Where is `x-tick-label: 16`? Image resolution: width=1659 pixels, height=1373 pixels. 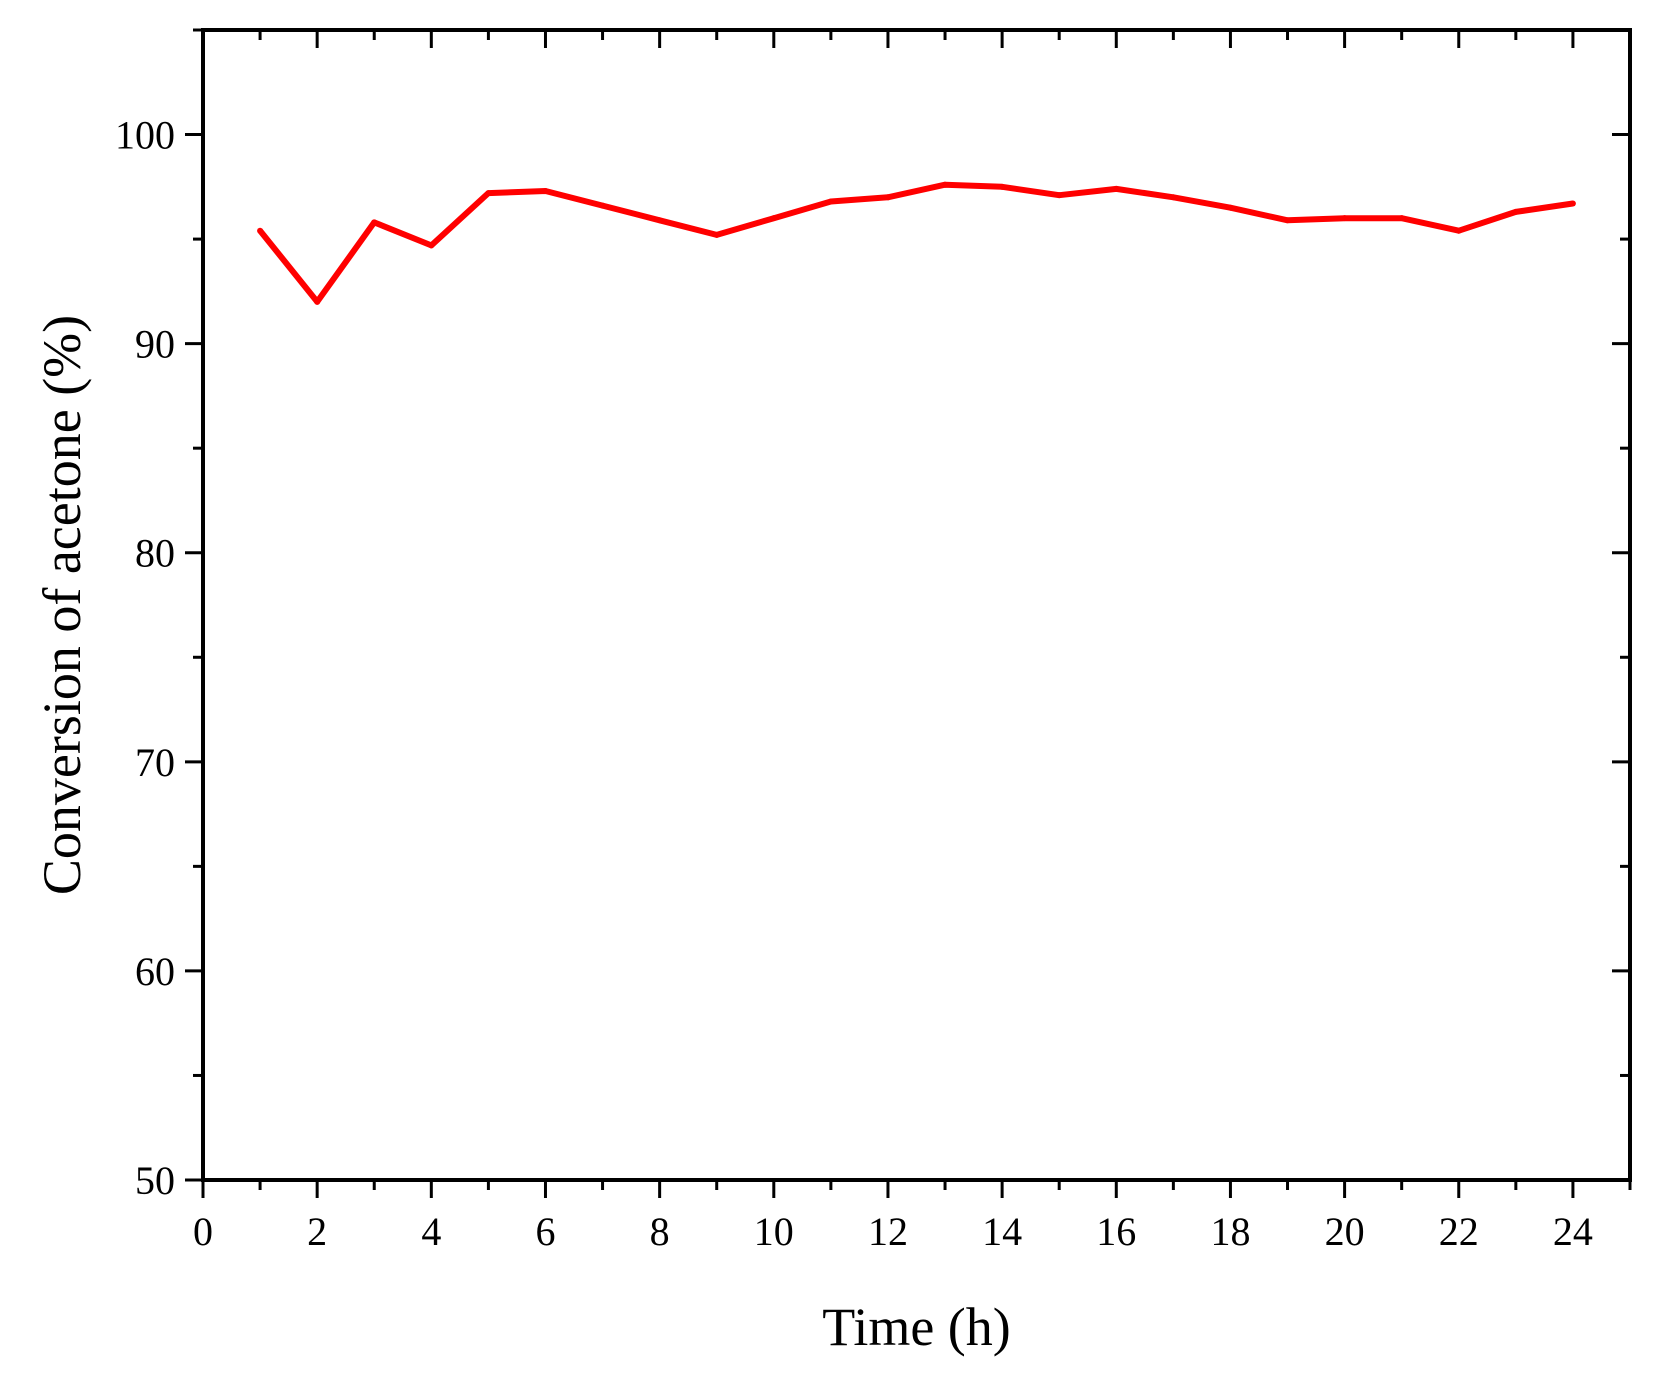 x-tick-label: 16 is located at coordinates (1116, 1231).